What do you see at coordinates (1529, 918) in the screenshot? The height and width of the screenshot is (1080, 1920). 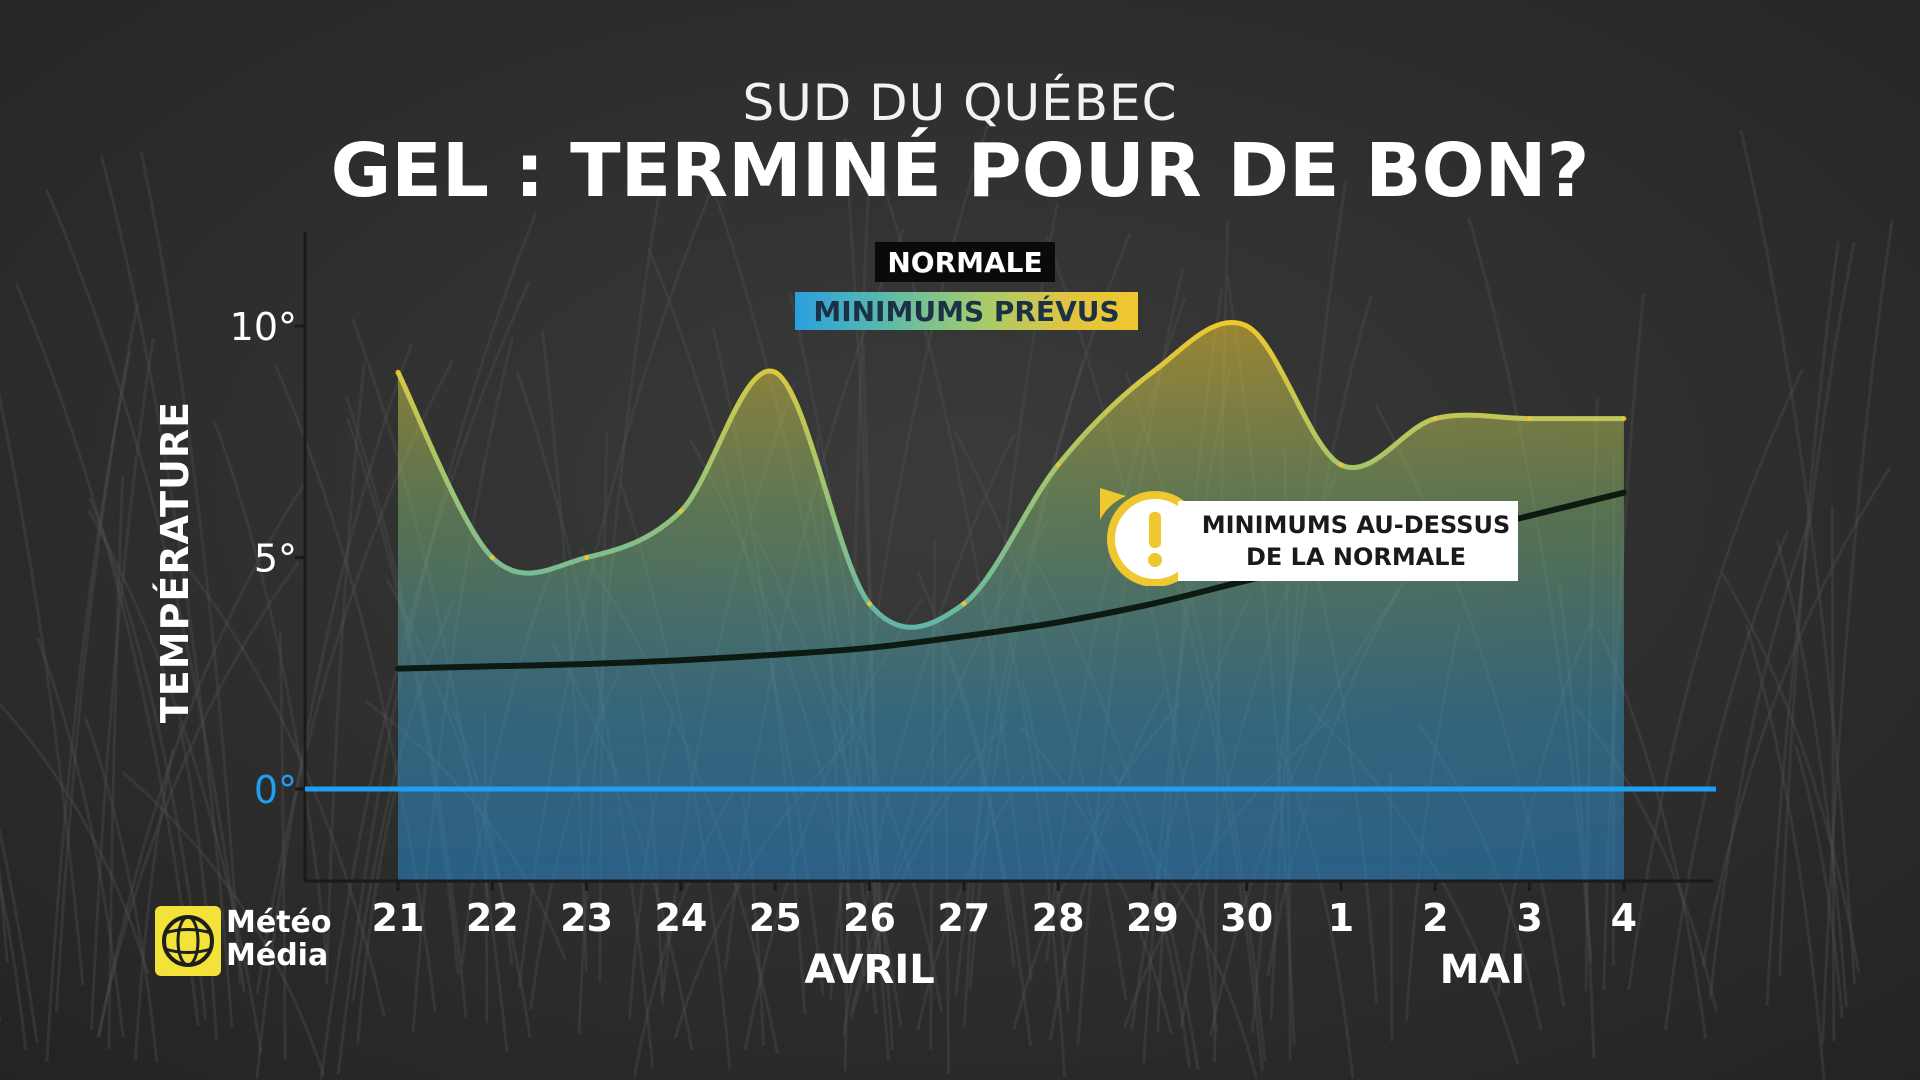 I see `x-tick-label: 3` at bounding box center [1529, 918].